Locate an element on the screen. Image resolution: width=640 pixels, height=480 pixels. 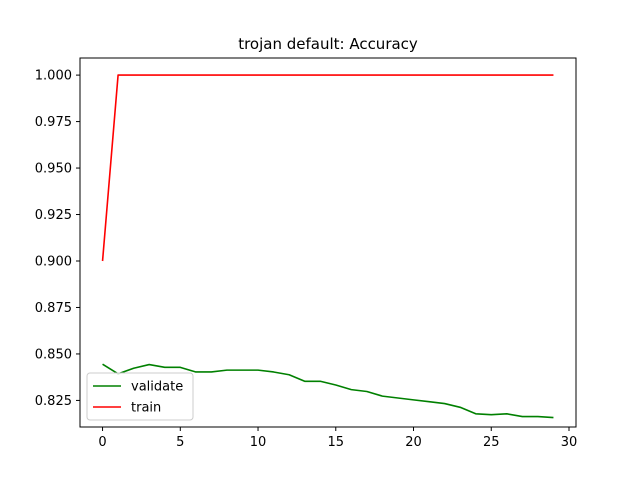
y-tick-label: 0.825 is located at coordinates (53, 401).